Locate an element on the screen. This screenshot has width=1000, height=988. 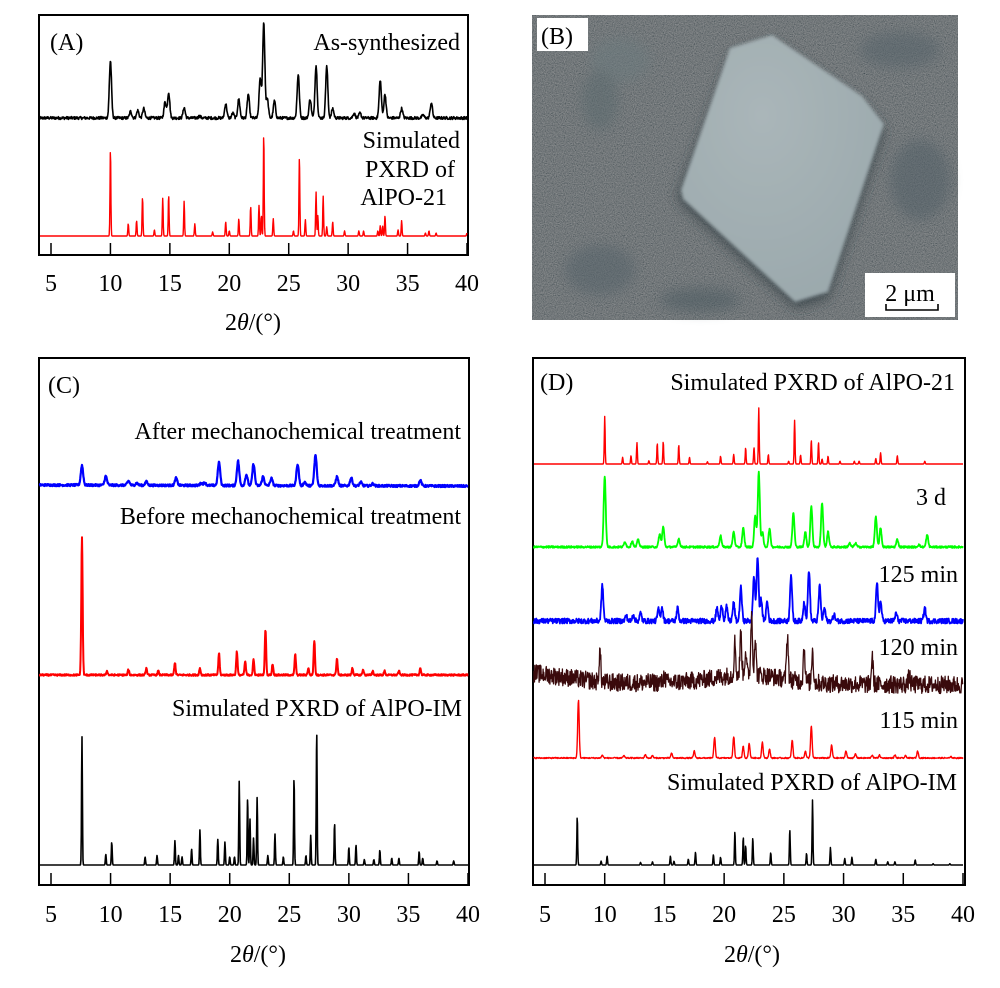
series-label-simulated-alpo21: Simulated is located at coordinates (411, 141).